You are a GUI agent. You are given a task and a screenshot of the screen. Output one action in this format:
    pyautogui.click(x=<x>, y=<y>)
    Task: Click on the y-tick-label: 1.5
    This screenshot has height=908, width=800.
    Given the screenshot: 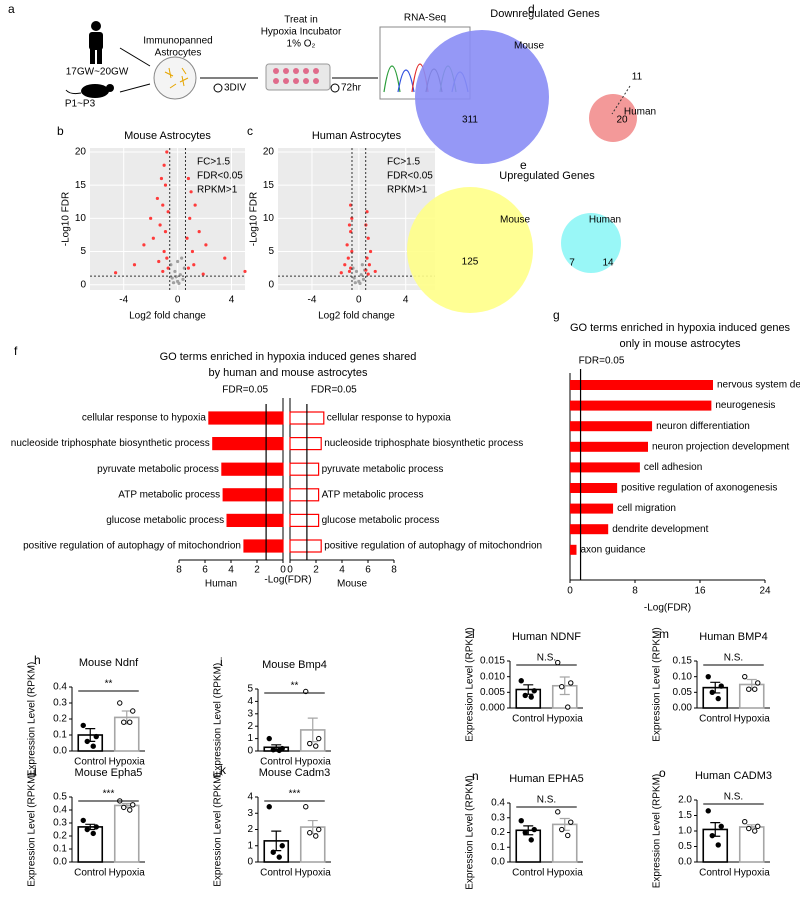 What is the action you would take?
    pyautogui.click(x=685, y=815)
    